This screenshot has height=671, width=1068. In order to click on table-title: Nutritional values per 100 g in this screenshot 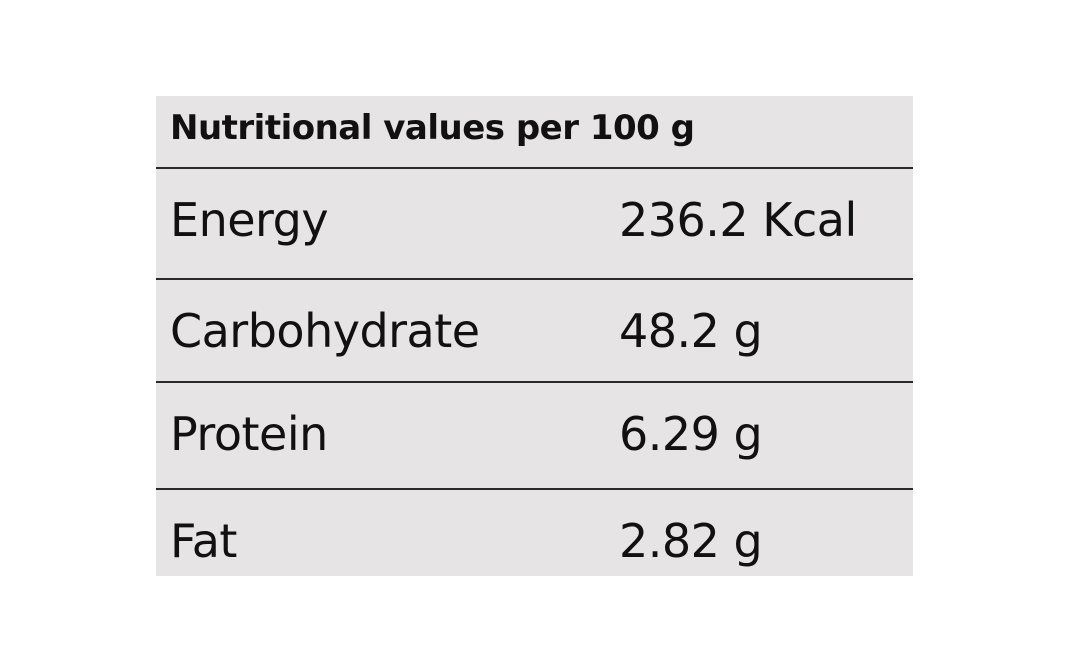, I will do `click(432, 128)`.